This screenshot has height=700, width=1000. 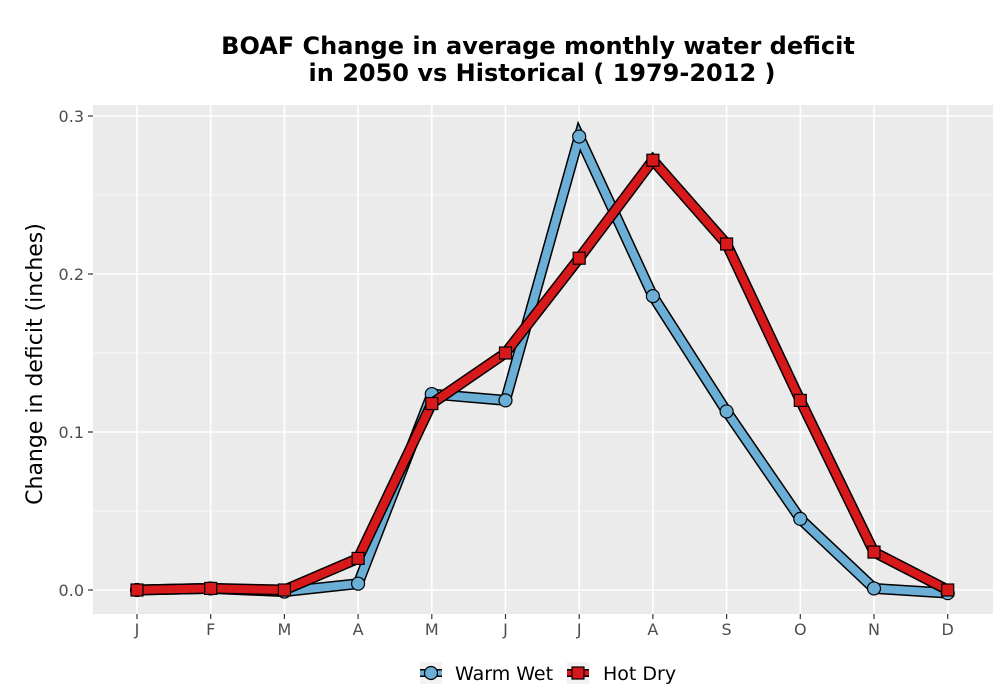 What do you see at coordinates (35, 364) in the screenshot?
I see `y-axis-title: Change in deficit (inches)` at bounding box center [35, 364].